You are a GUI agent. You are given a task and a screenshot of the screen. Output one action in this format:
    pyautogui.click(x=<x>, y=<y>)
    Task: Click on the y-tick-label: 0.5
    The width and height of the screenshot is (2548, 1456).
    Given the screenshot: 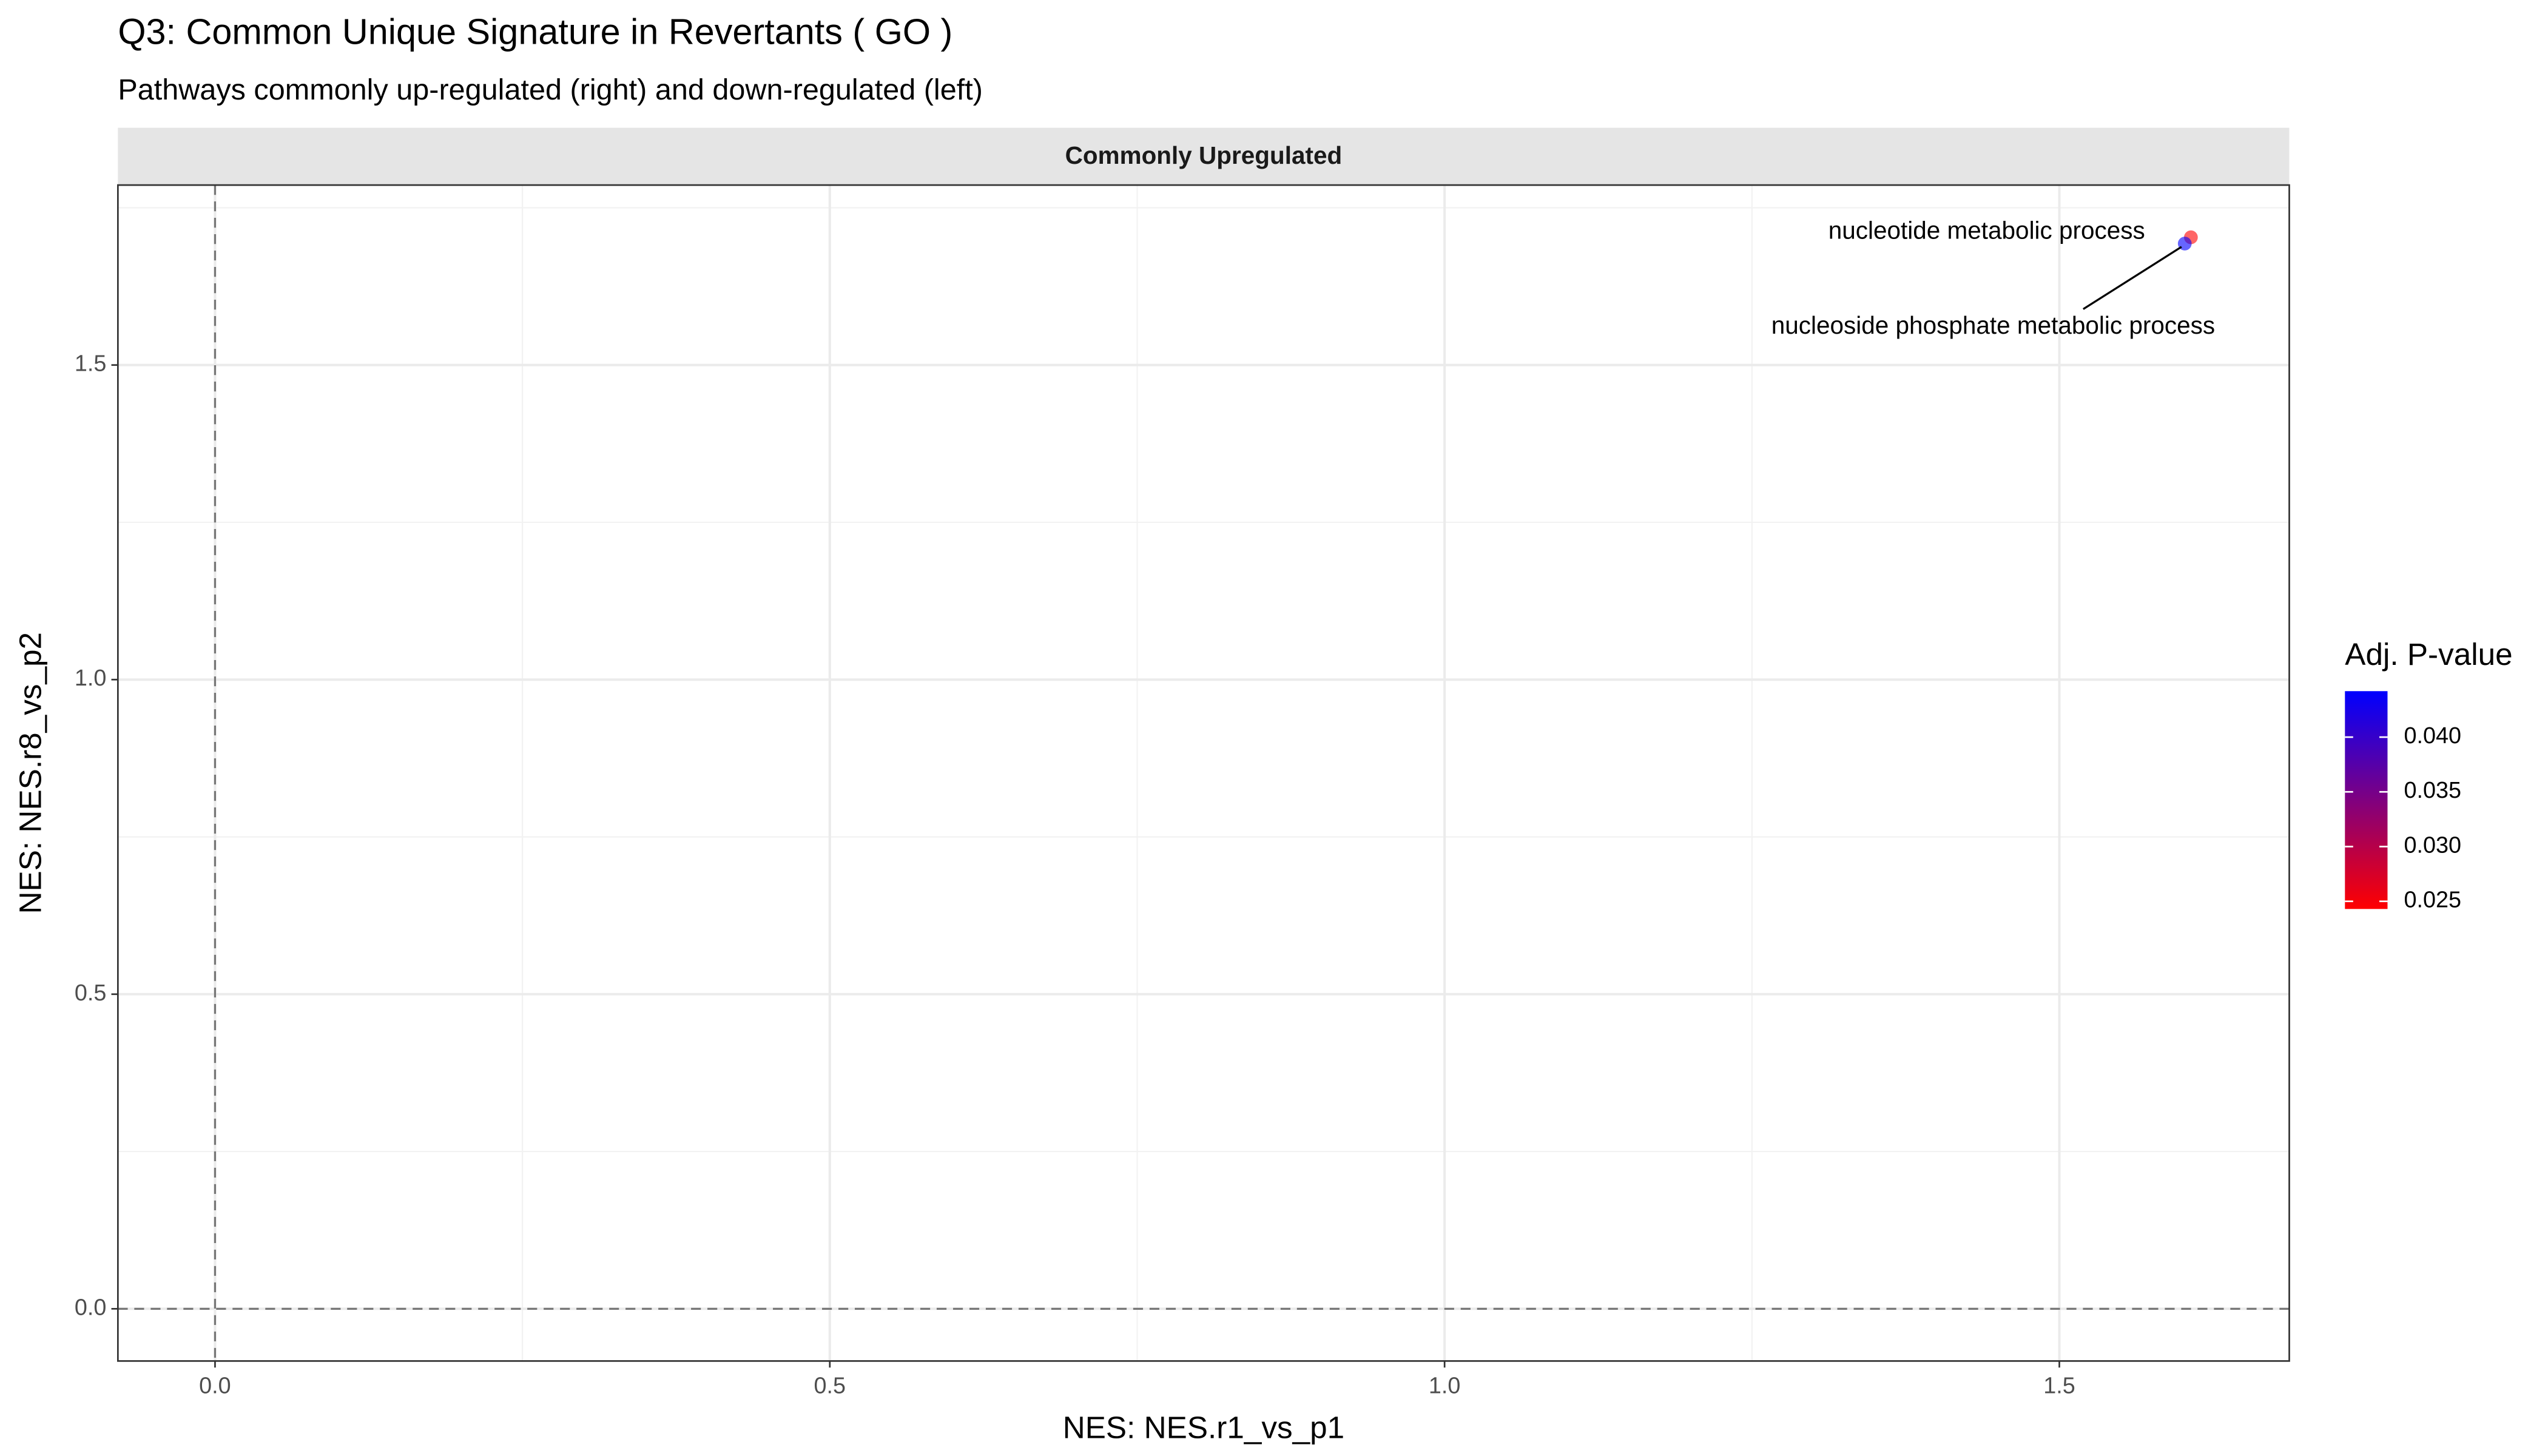 What is the action you would take?
    pyautogui.click(x=91, y=993)
    